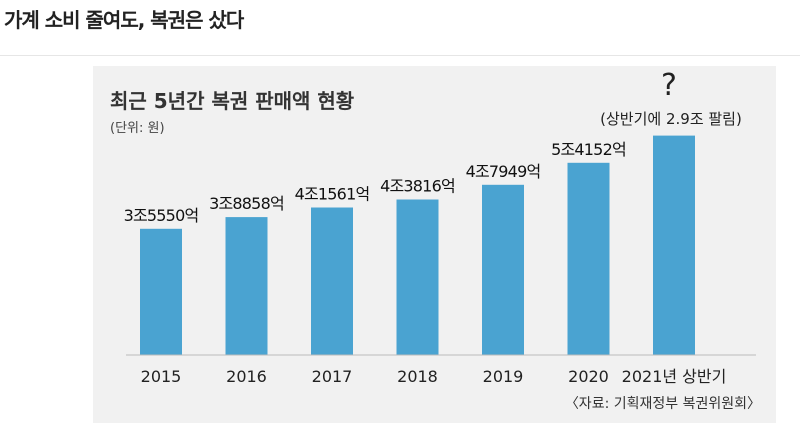  What do you see at coordinates (674, 376) in the screenshot?
I see `x-tick-label-6: 2021년 상반기` at bounding box center [674, 376].